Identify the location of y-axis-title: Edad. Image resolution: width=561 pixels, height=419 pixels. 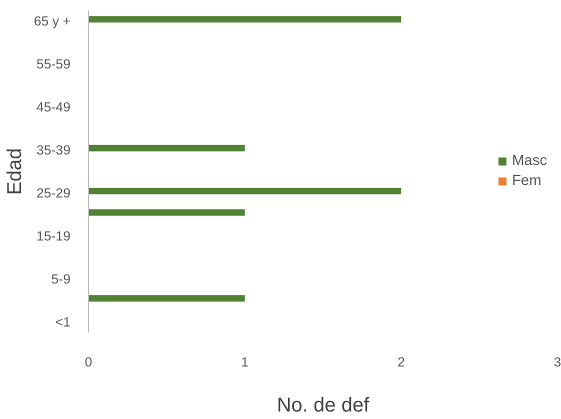
(15, 171).